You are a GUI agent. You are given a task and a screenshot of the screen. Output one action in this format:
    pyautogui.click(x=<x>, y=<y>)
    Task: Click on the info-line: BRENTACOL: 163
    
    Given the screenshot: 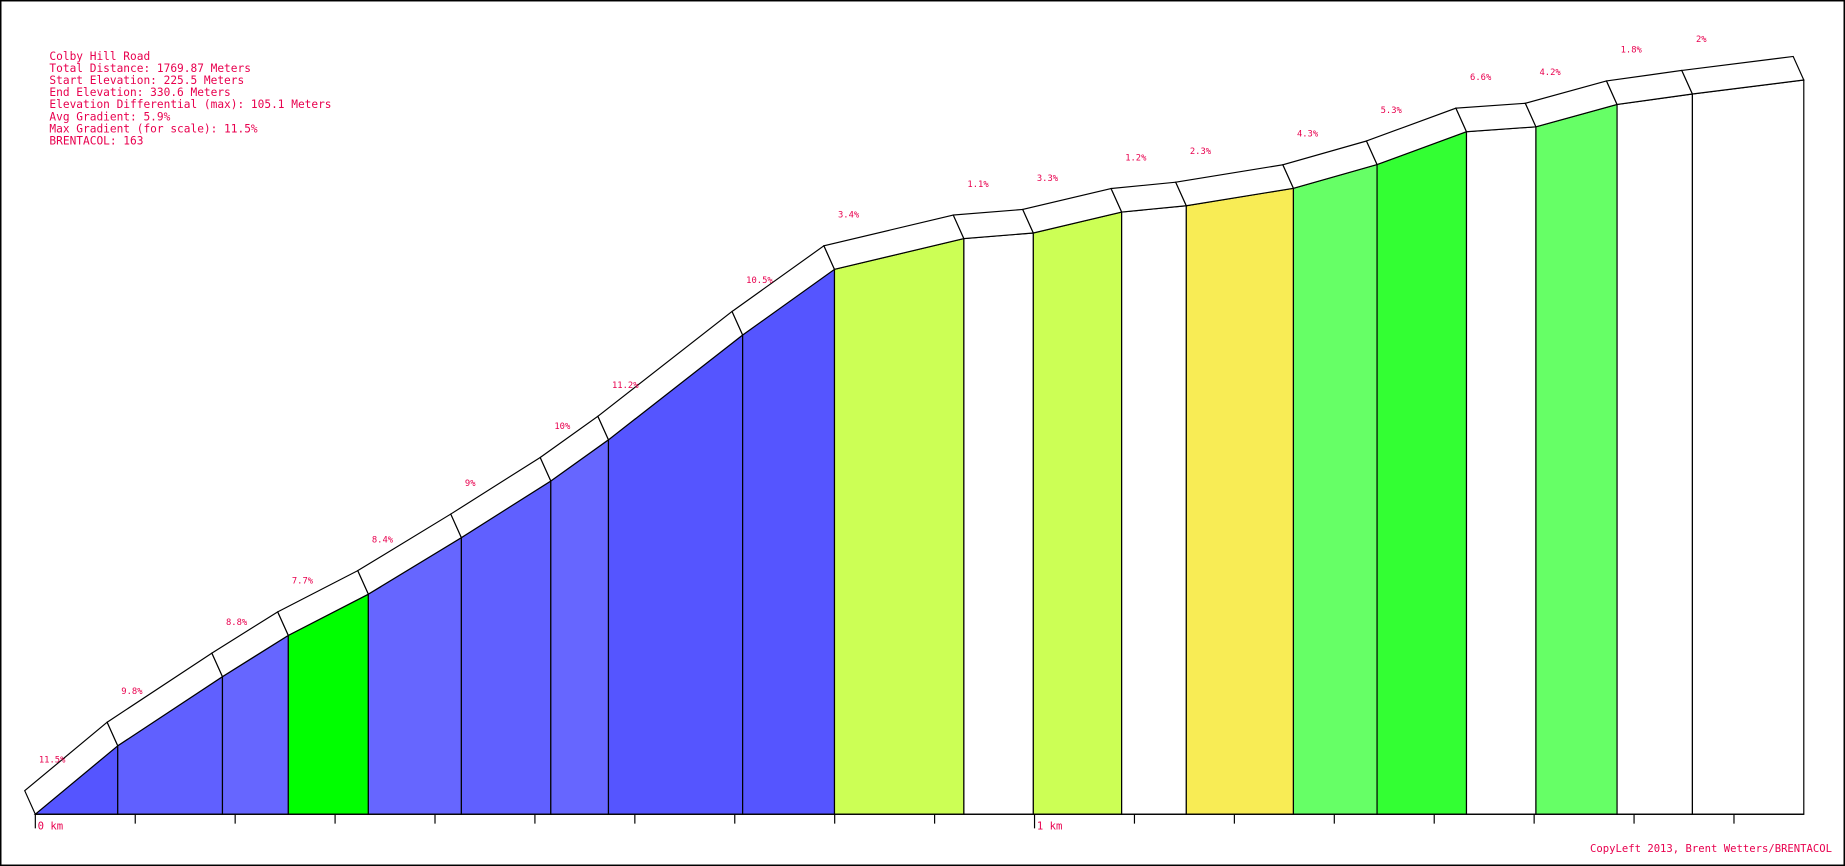 What is the action you would take?
    pyautogui.click(x=96, y=140)
    